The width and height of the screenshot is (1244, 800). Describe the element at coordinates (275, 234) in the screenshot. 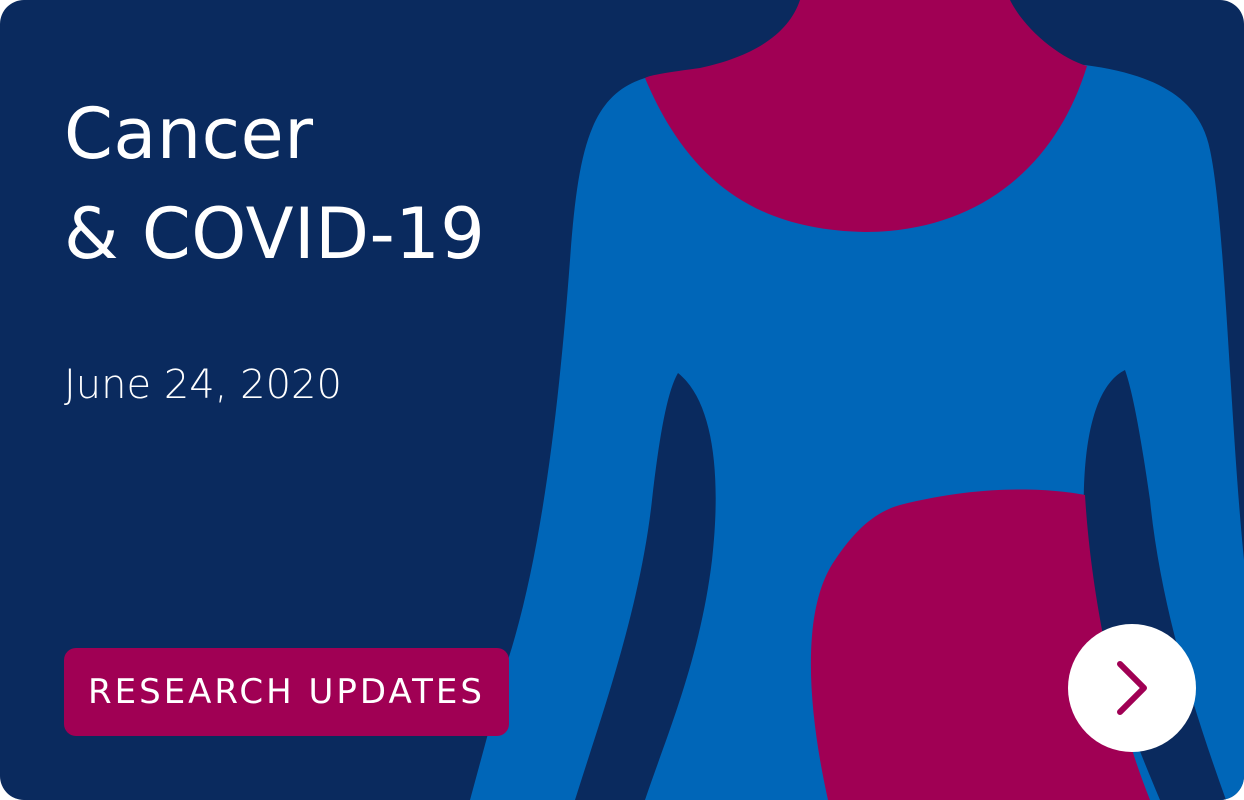

I see `title-line-2: & COVID-19` at that location.